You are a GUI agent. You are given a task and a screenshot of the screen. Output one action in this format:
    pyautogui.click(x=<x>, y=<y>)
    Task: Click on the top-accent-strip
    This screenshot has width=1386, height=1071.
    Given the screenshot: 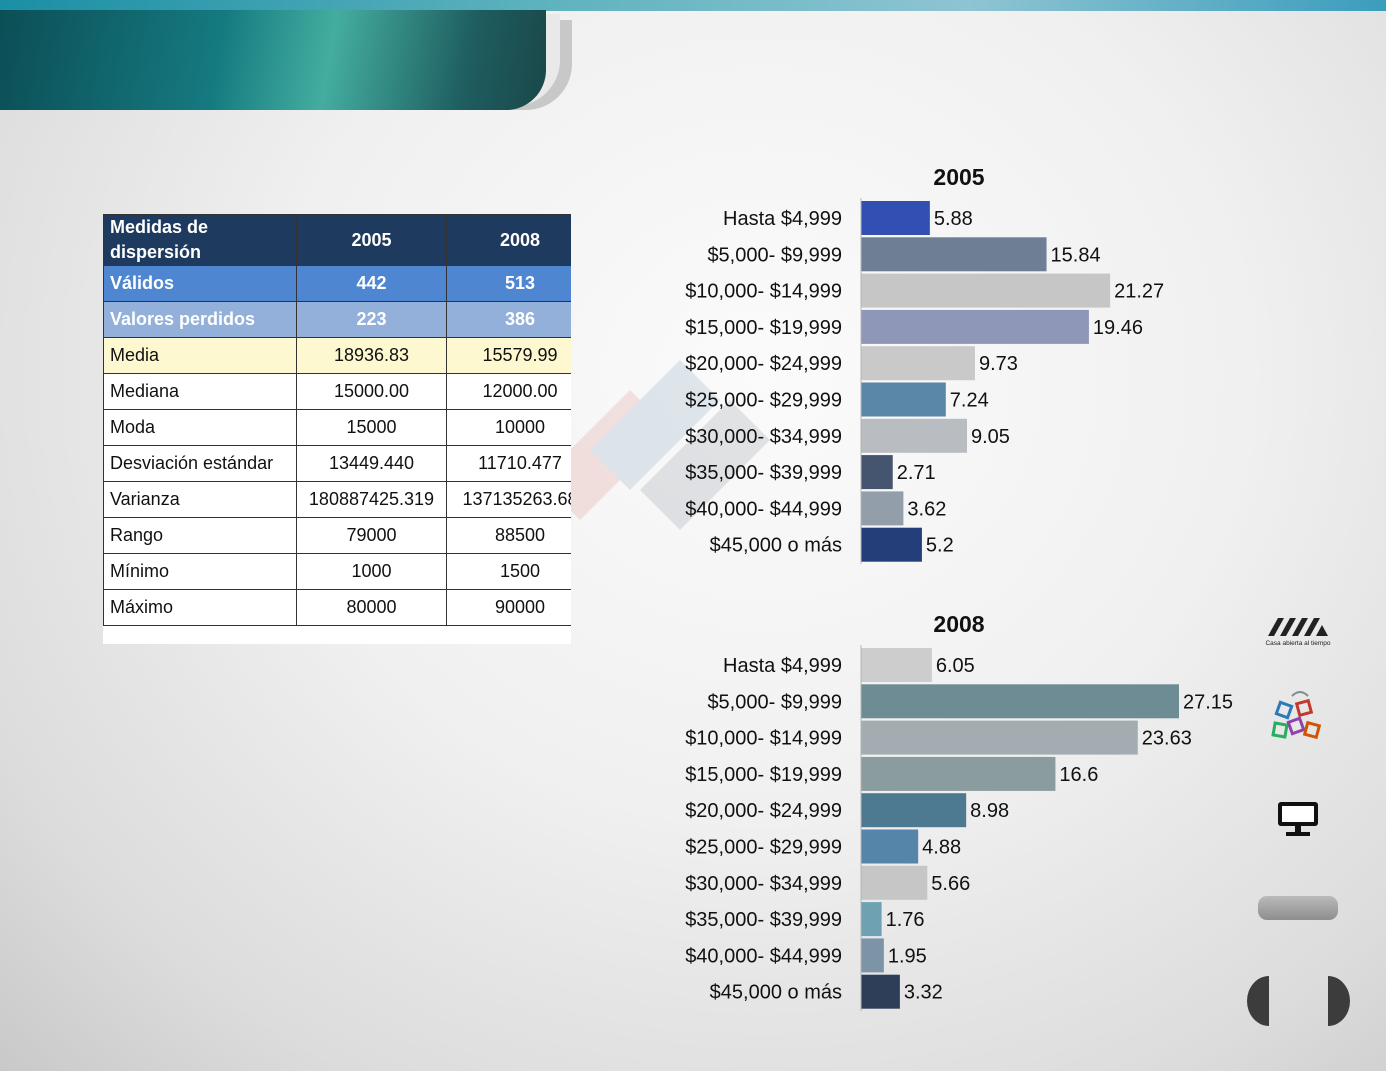 What is the action you would take?
    pyautogui.click(x=693, y=5)
    